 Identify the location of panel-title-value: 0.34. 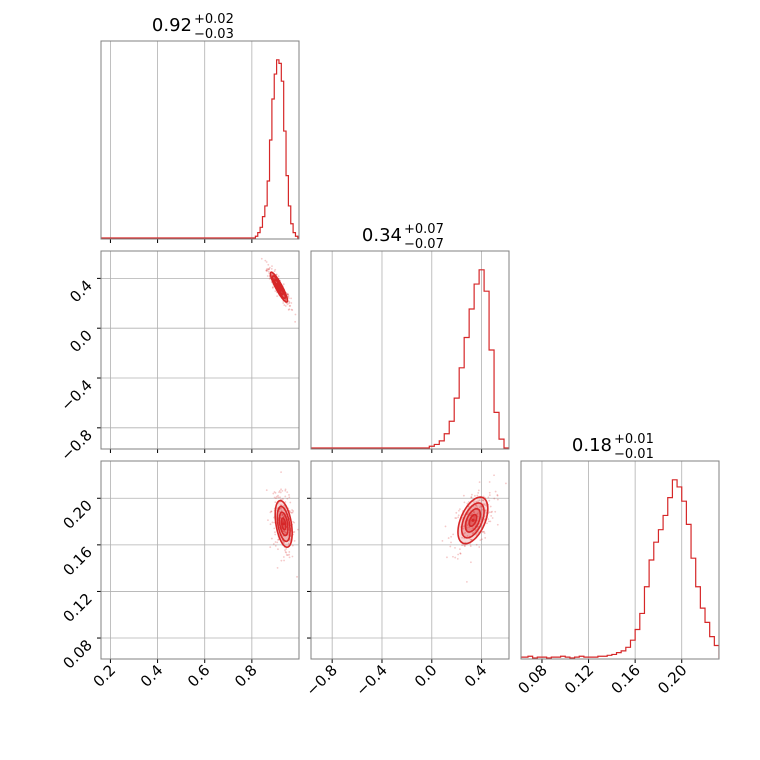
(382, 235).